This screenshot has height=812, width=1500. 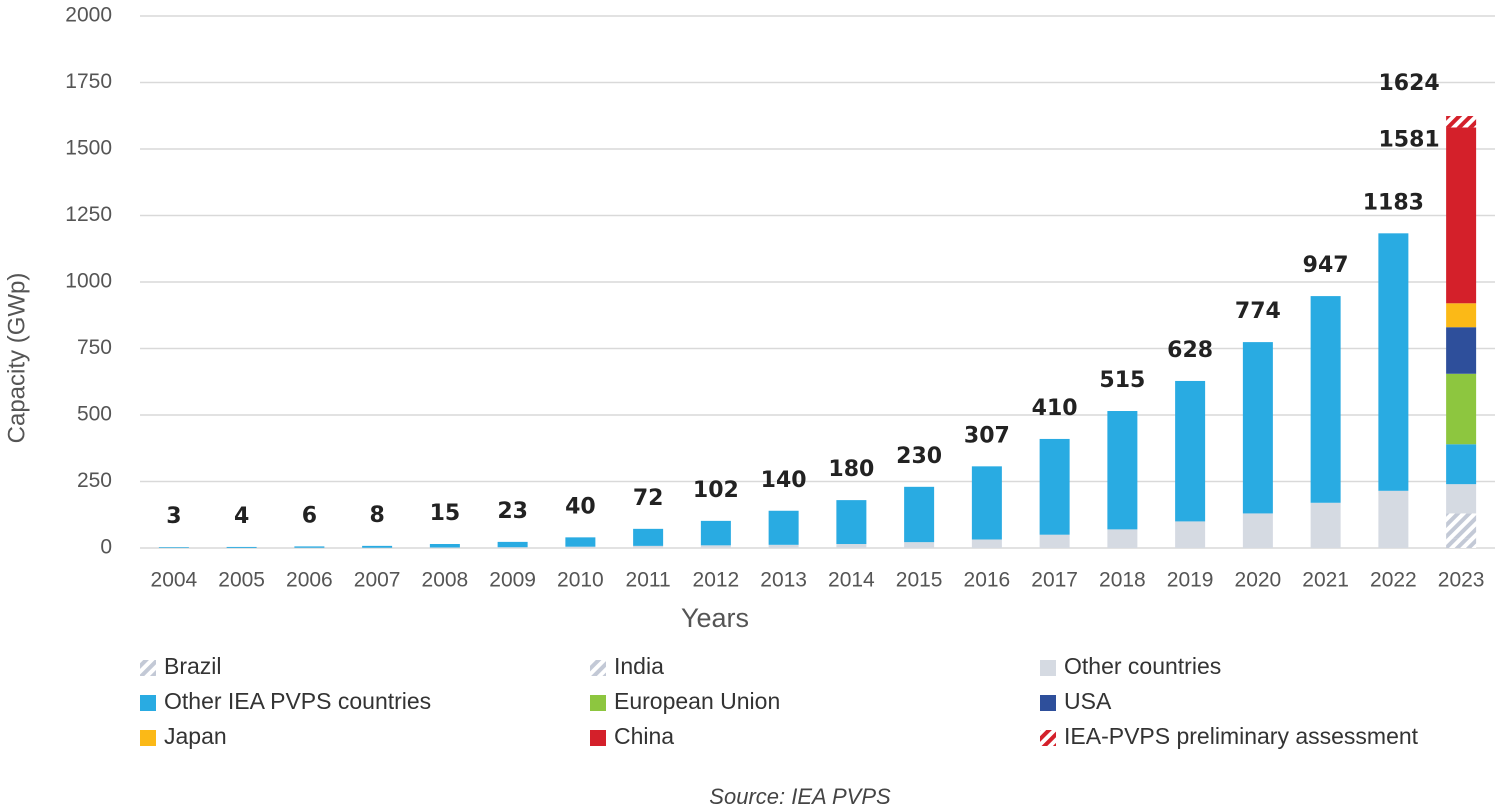 I want to click on total-label: 72, so click(x=648, y=498).